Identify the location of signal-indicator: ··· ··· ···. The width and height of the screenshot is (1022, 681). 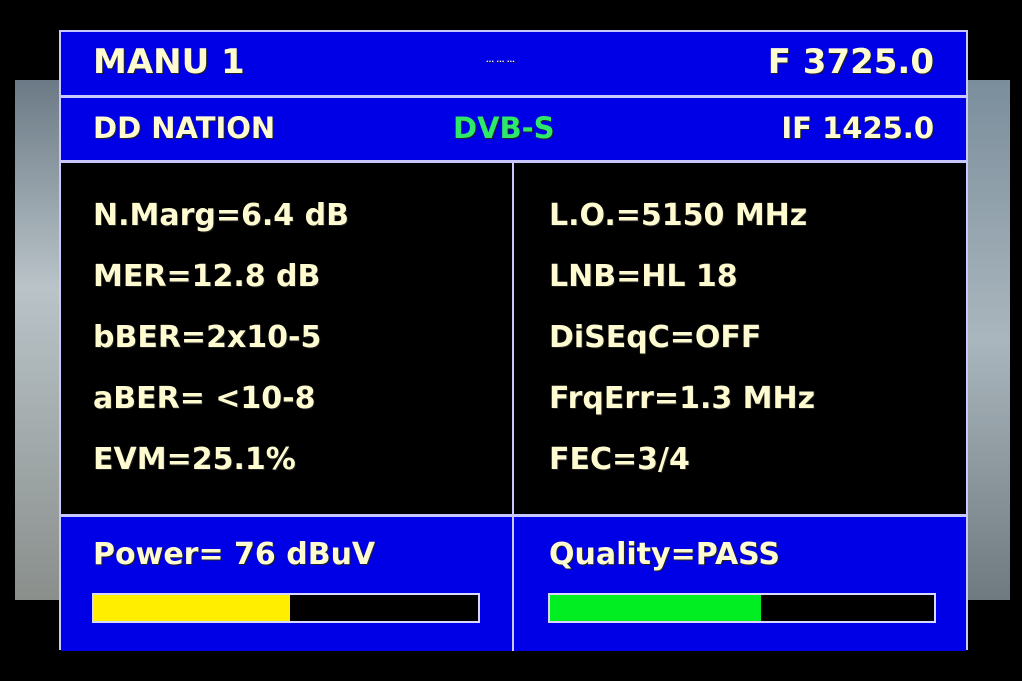
(500, 62).